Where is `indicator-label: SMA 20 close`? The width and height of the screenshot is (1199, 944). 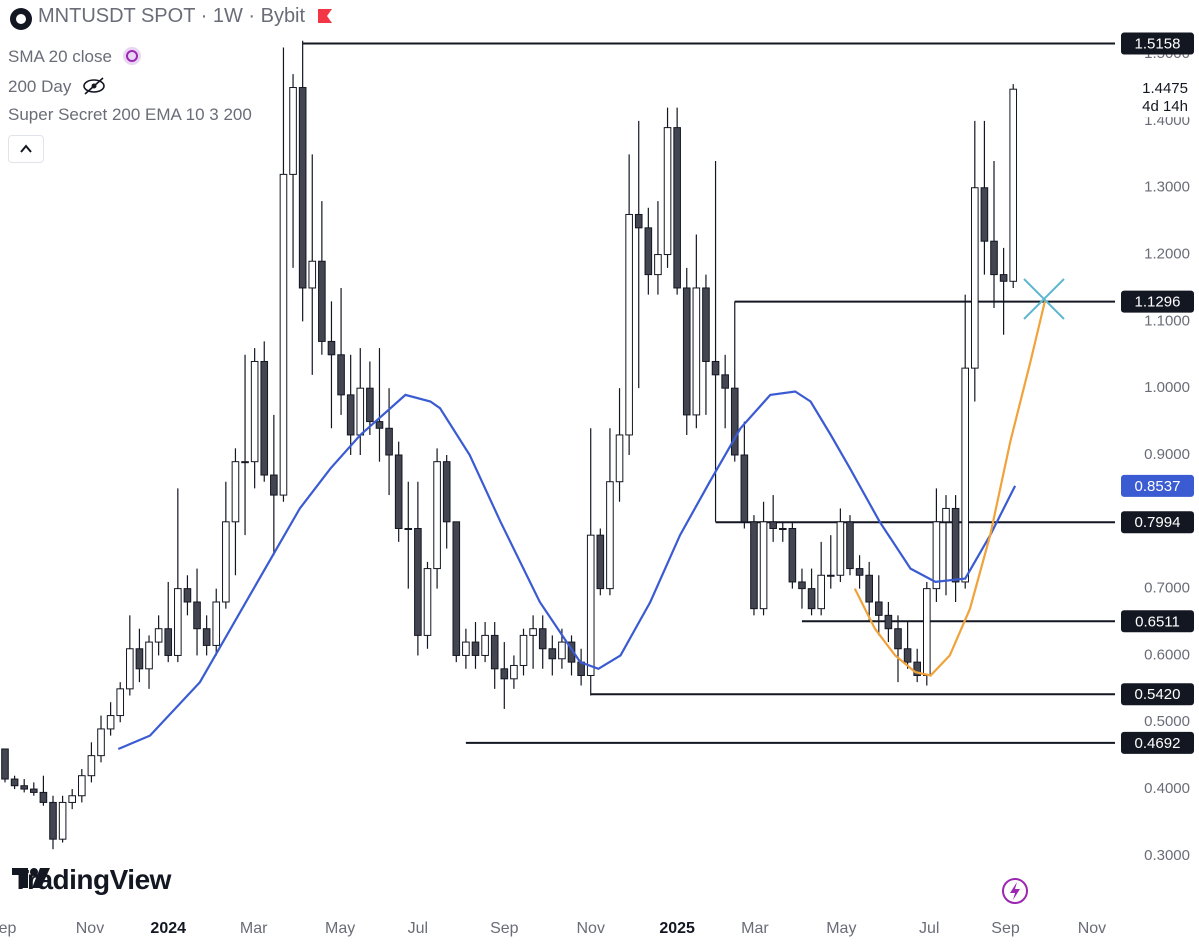 indicator-label: SMA 20 close is located at coordinates (60, 56).